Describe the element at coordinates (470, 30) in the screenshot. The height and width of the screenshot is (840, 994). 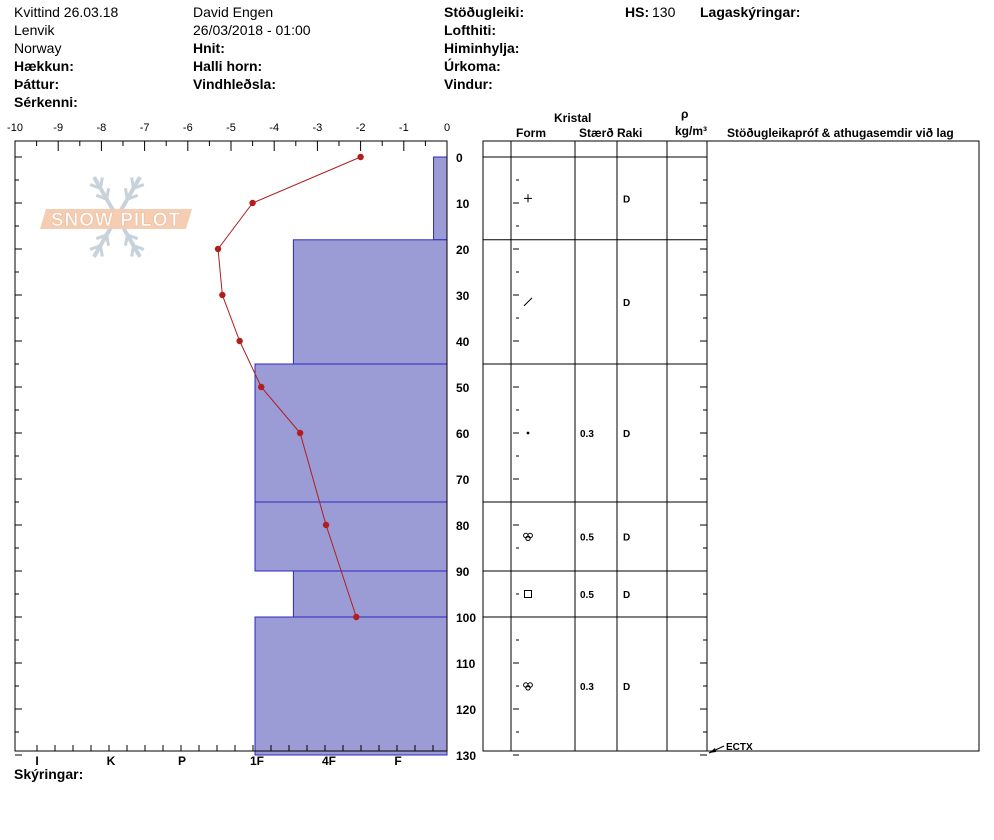
I see `airtemp-label: Lofthiti:` at that location.